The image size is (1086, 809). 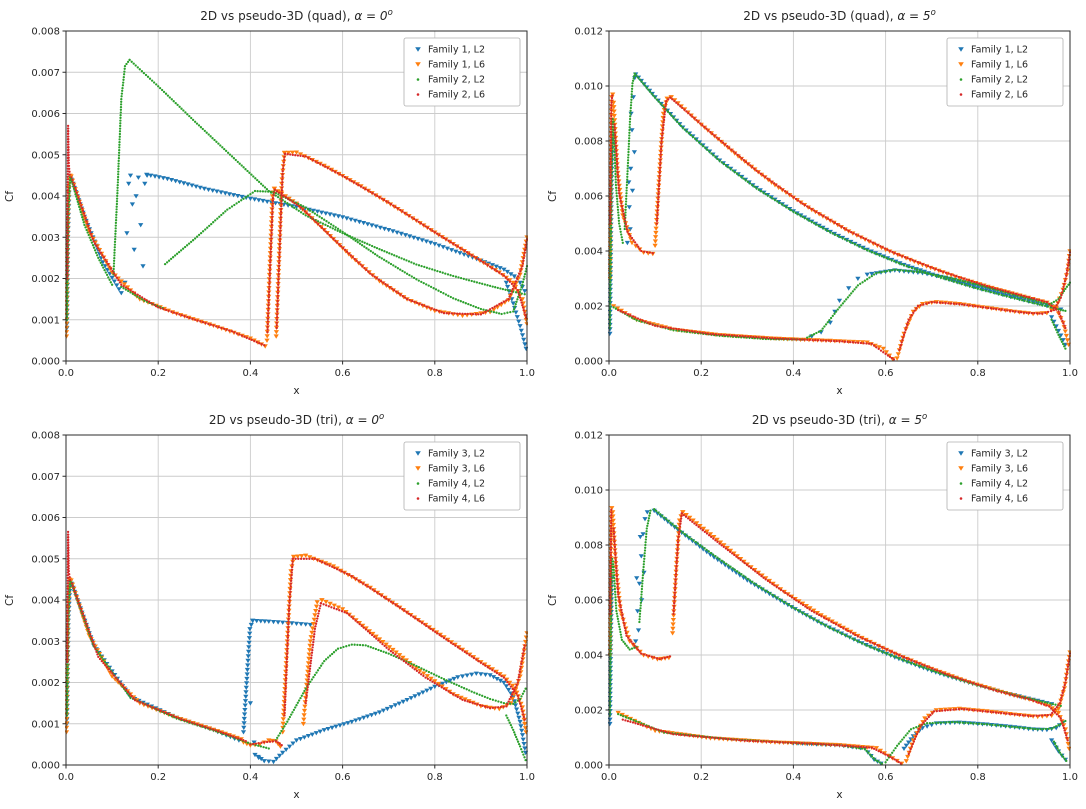 I want to click on plot-title-sup: o, so click(x=933, y=13).